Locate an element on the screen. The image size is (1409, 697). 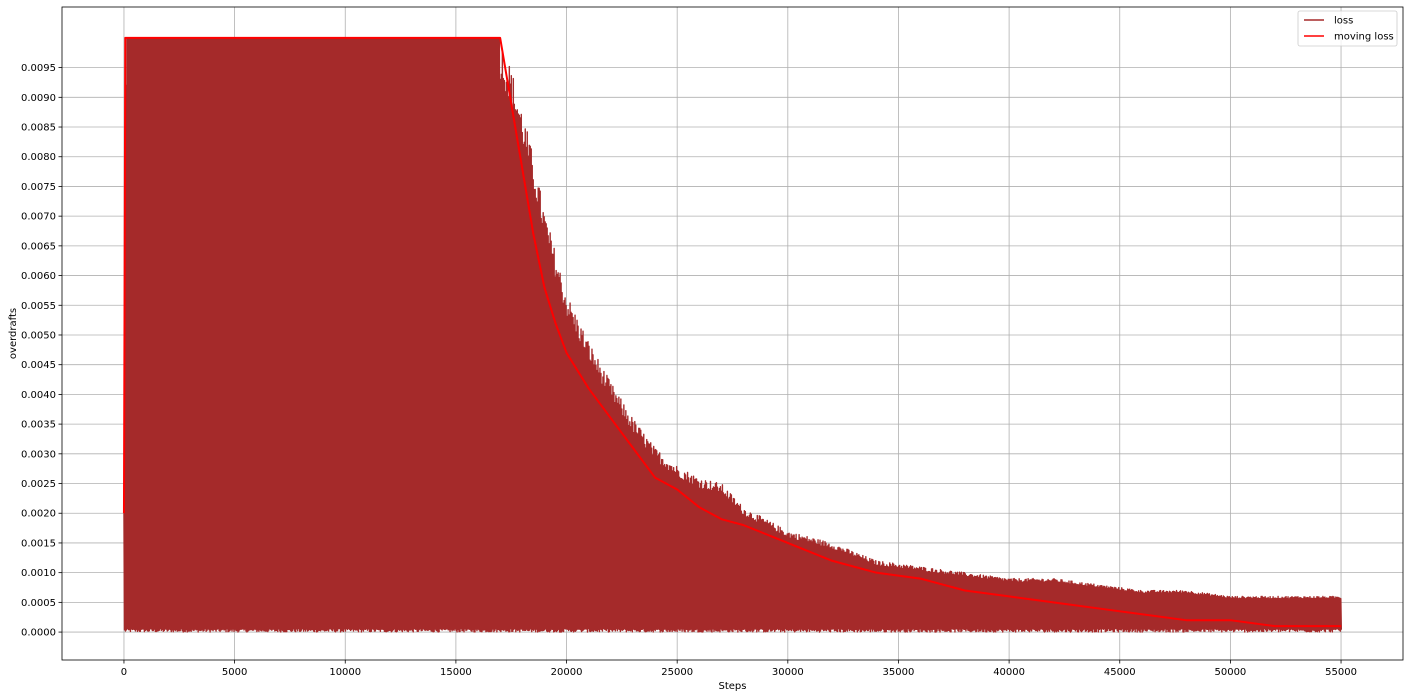
y-tick-label: 0.0055 is located at coordinates (38, 306).